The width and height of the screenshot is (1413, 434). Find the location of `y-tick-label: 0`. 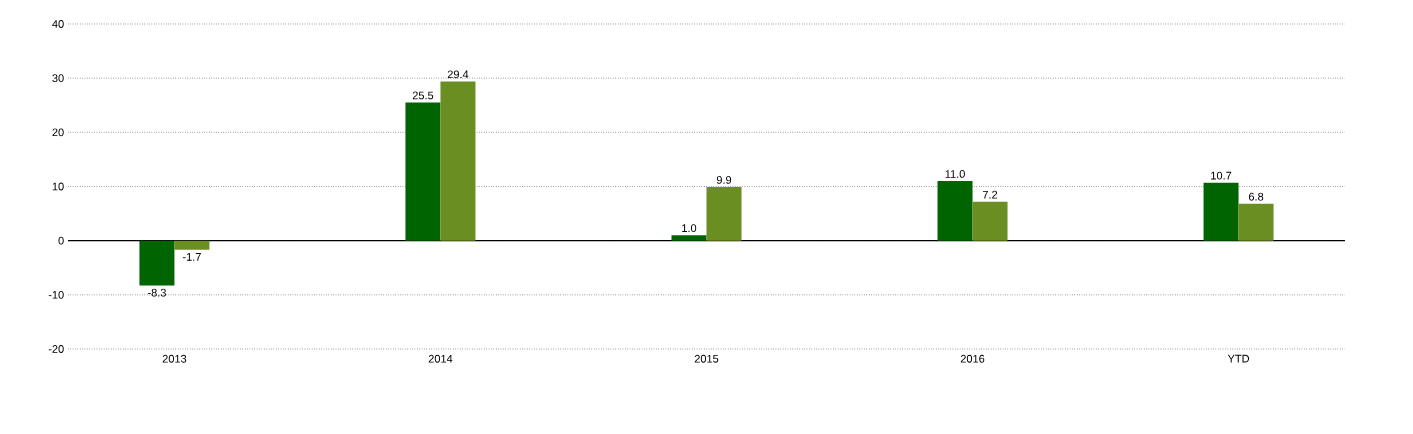

y-tick-label: 0 is located at coordinates (61, 240).